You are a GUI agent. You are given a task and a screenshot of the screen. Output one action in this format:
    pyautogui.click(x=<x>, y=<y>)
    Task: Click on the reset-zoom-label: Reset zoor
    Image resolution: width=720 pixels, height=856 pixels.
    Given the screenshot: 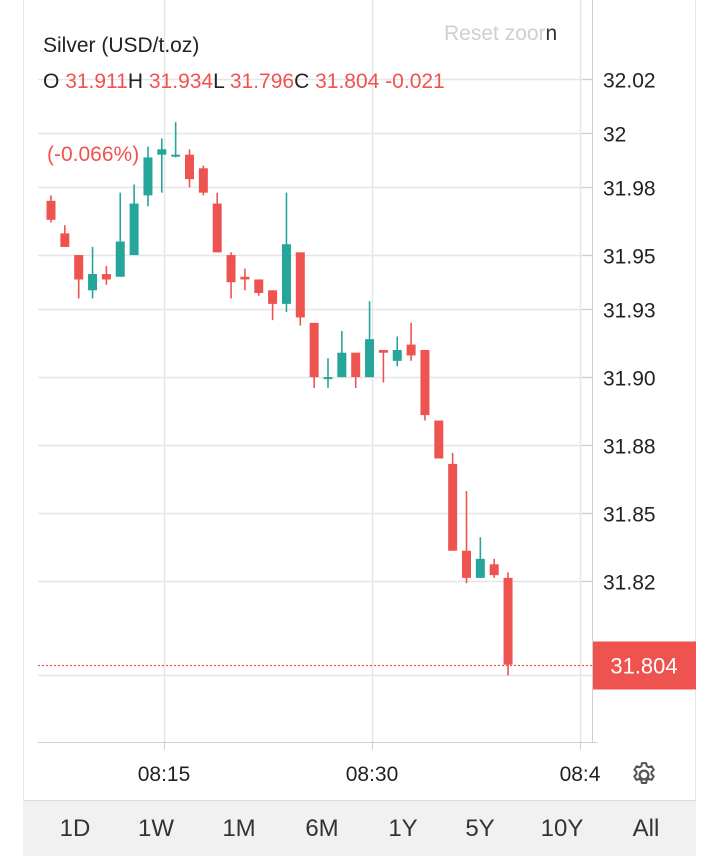 What is the action you would take?
    pyautogui.click(x=495, y=33)
    